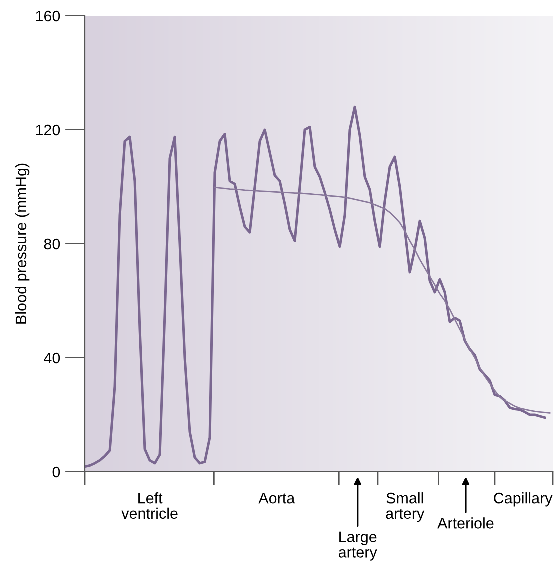 This screenshot has width=557, height=562. I want to click on text: Arteriole, so click(466, 523).